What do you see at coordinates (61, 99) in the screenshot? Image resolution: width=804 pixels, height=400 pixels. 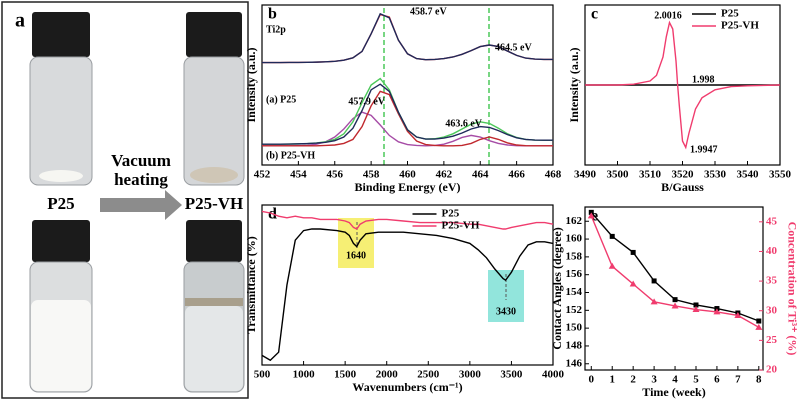 I see `vial-top-left` at bounding box center [61, 99].